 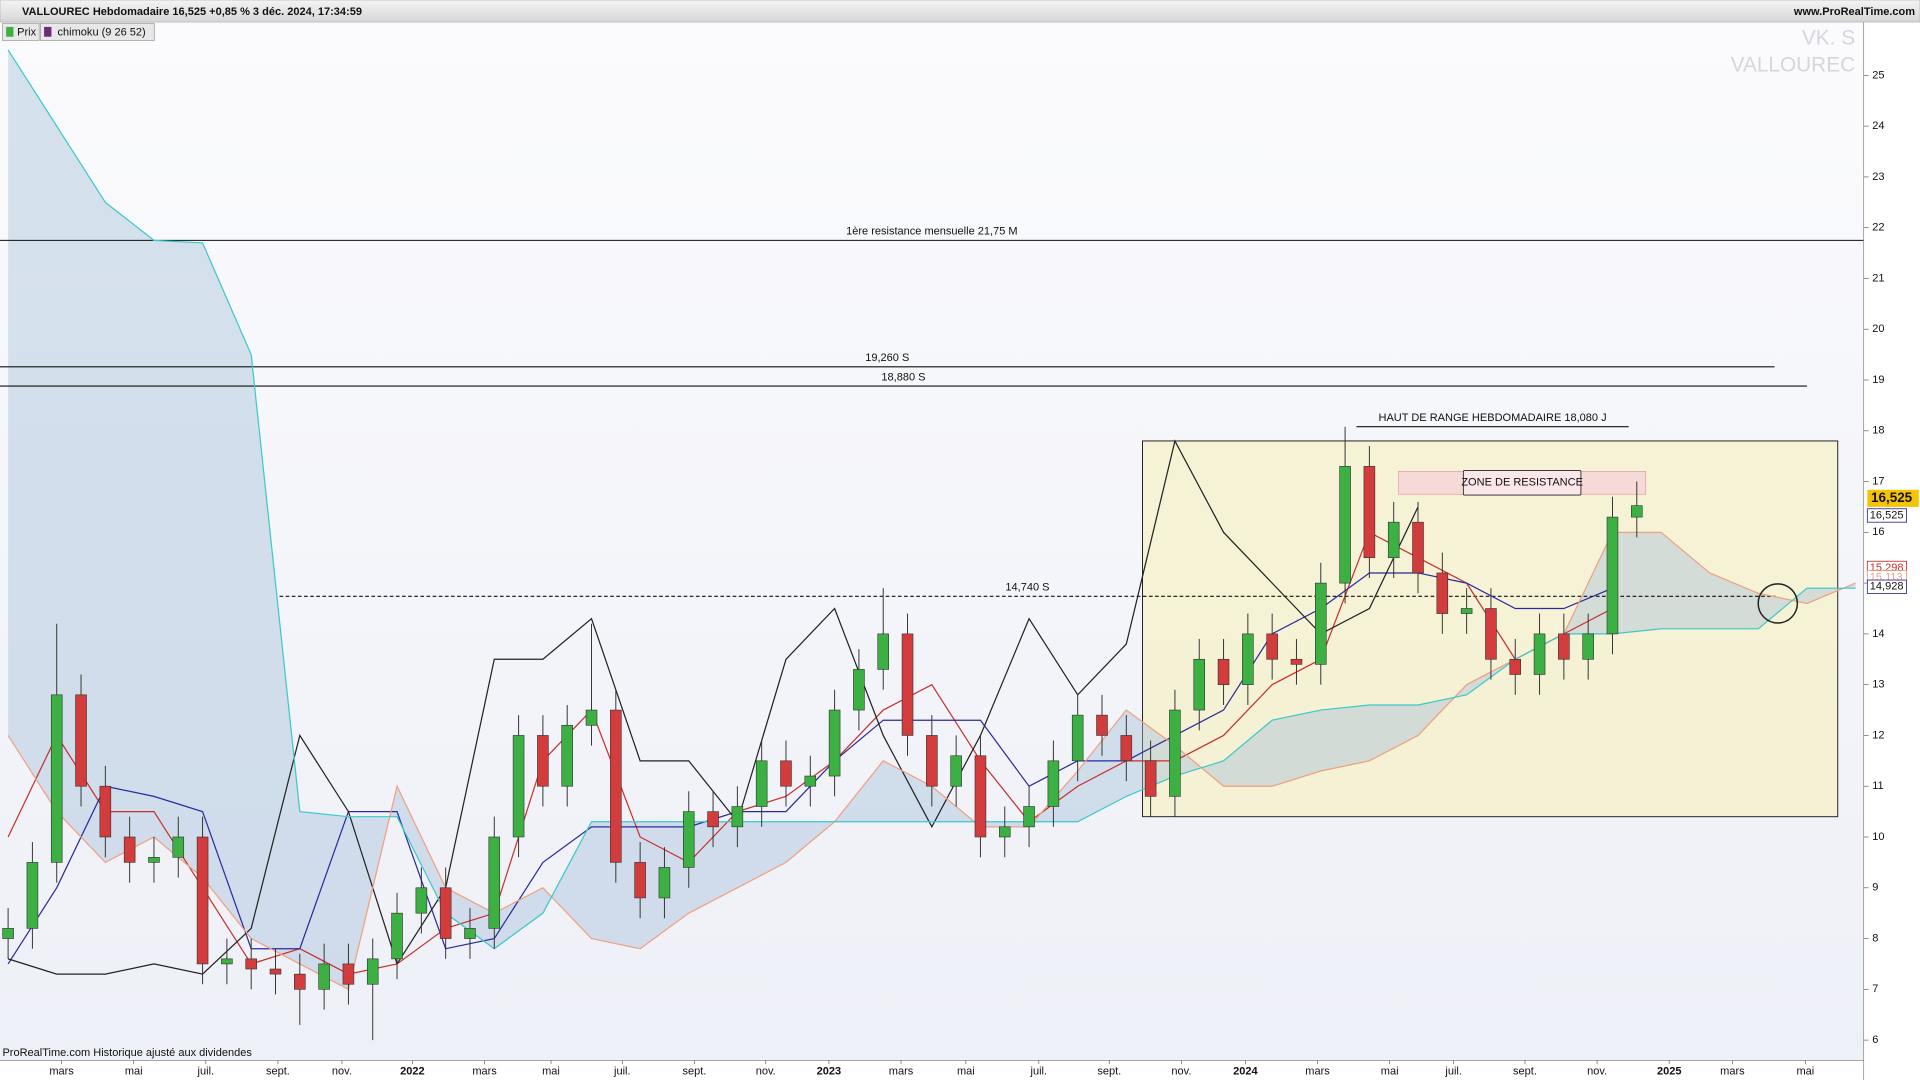 I want to click on x-tick-label: 2023, so click(x=829, y=1071).